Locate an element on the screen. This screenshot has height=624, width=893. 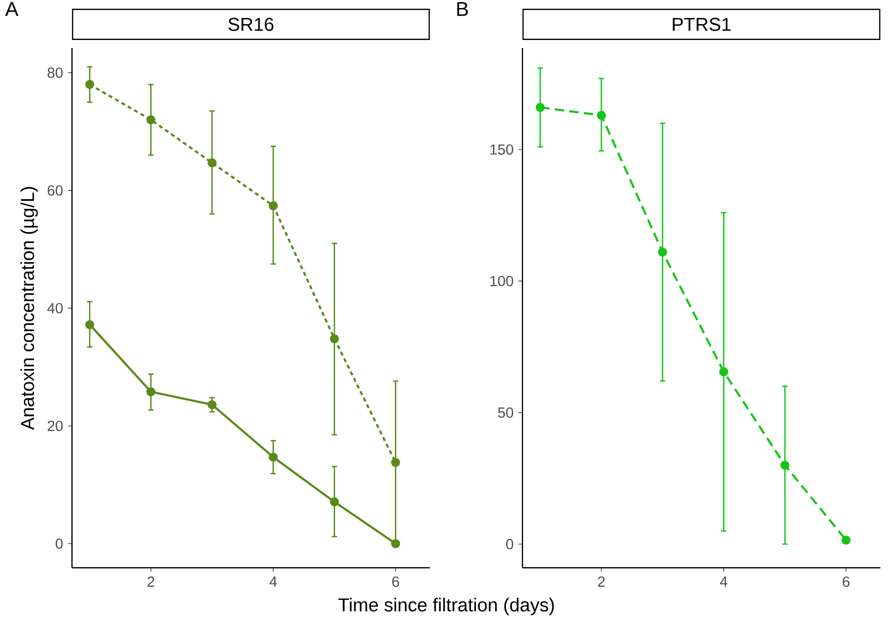
y-axis-title: Anatoxin concentration (µg/L) is located at coordinates (29, 308).